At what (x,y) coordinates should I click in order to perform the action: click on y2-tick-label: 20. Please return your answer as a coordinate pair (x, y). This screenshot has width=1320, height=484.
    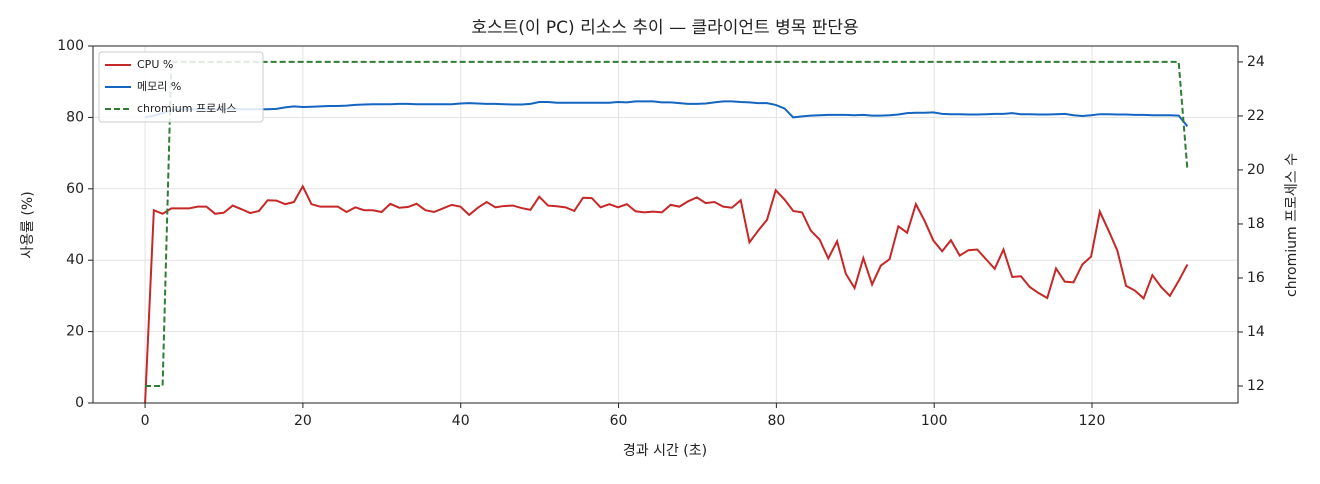
    Looking at the image, I should click on (1256, 170).